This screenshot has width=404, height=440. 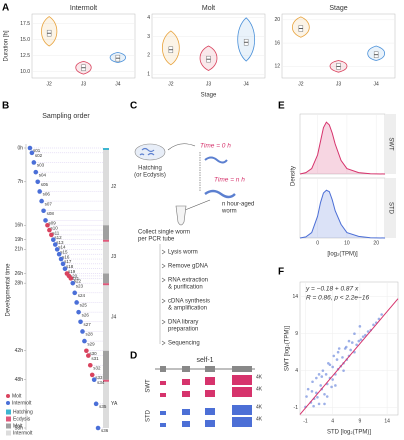 What do you see at coordinates (39, 155) in the screenshot?
I see `sample-label: s02` at bounding box center [39, 155].